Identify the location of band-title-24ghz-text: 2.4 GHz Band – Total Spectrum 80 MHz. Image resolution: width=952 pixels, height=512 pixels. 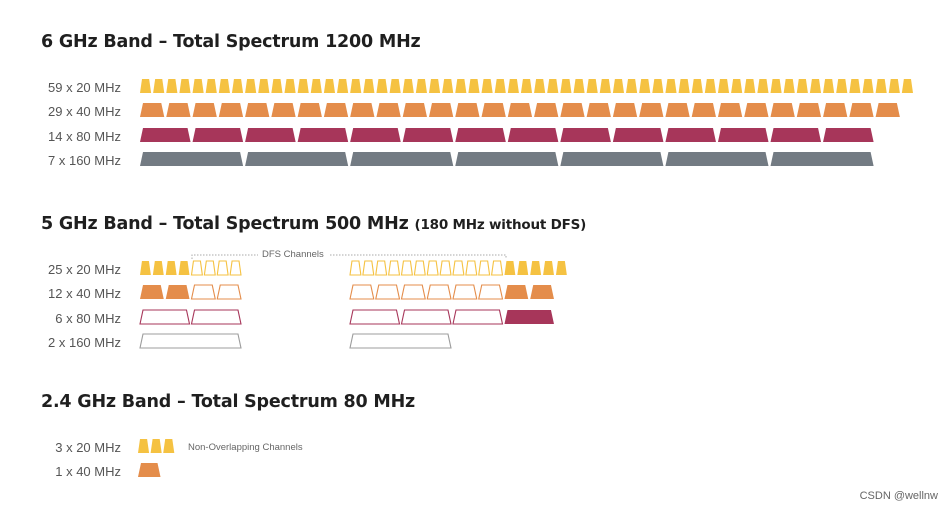
(228, 402).